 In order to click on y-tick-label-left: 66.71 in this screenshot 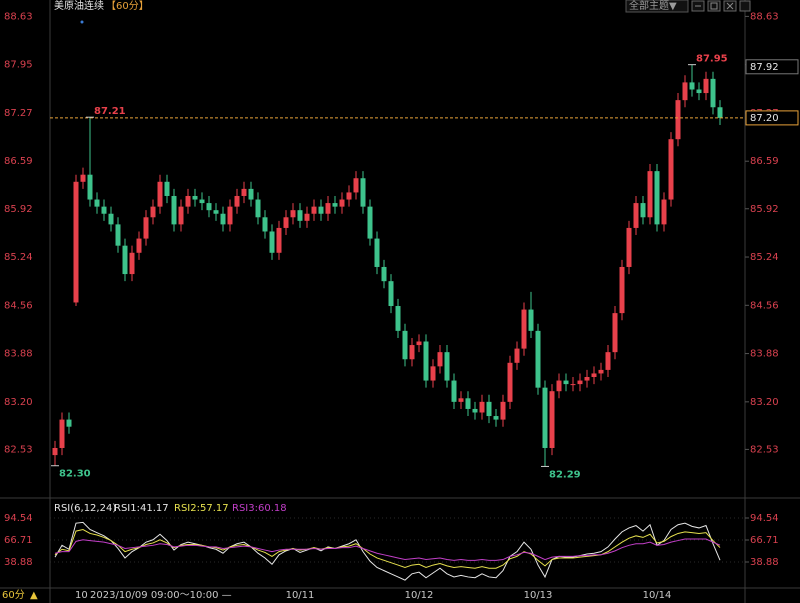, I will do `click(18, 540)`.